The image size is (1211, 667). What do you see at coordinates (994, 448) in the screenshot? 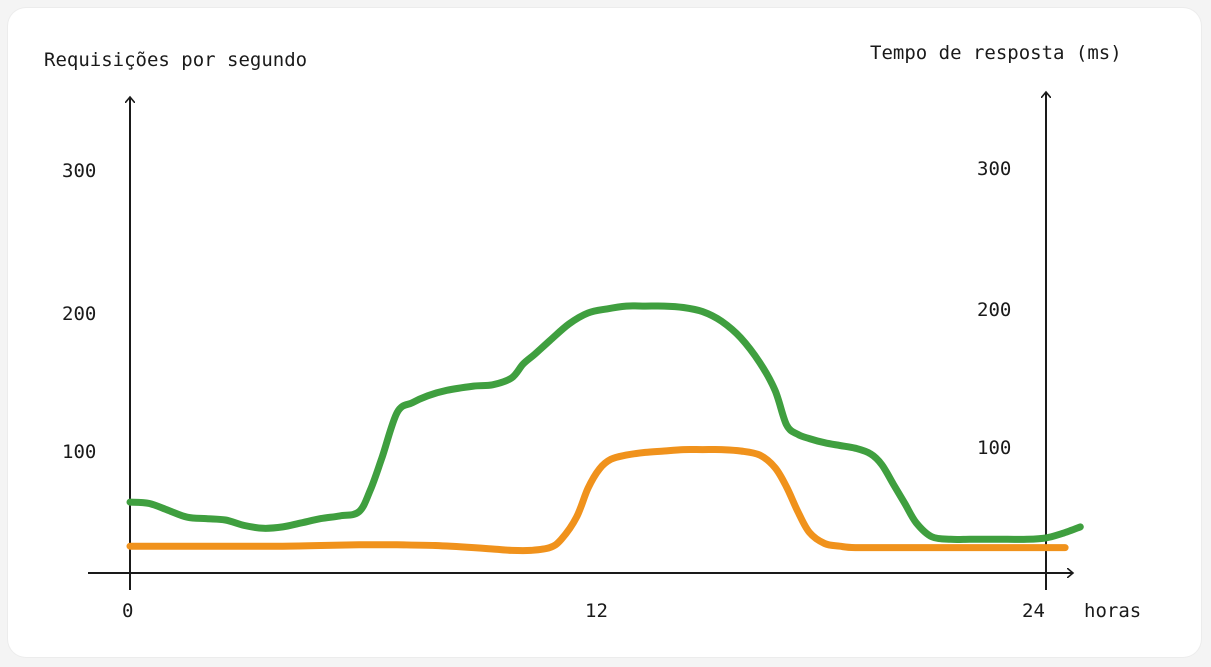
I see `y-right-tick-label: 100` at bounding box center [994, 448].